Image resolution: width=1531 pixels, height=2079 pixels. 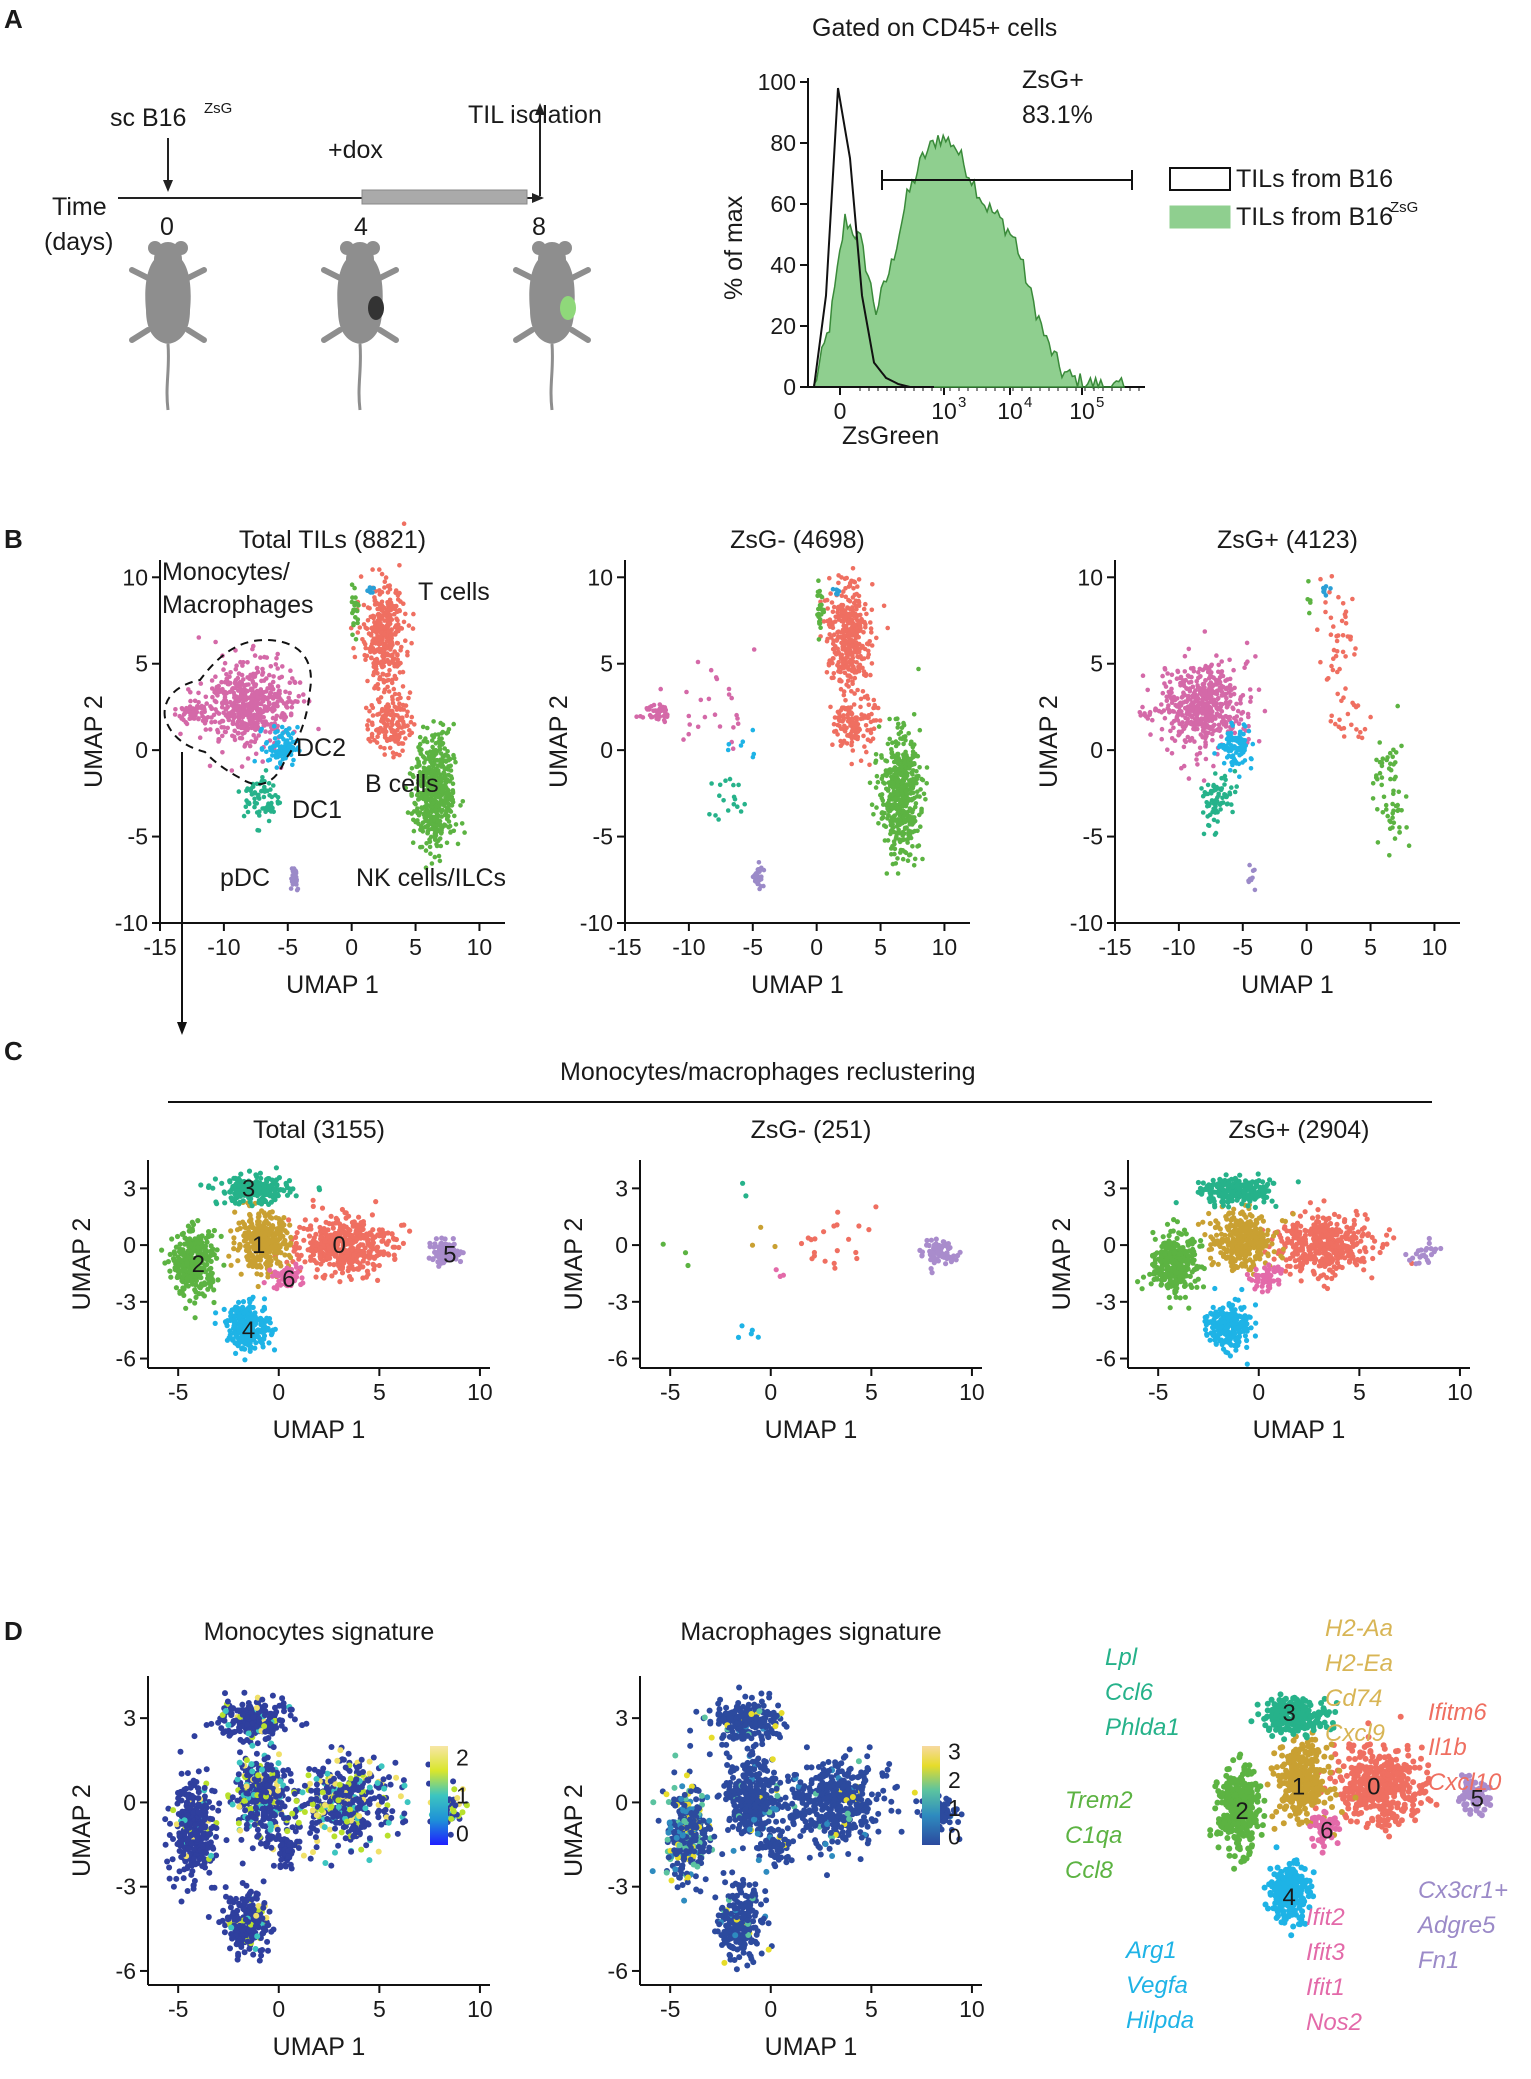 What do you see at coordinates (159, 947) in the screenshot?
I see `x-tick: -15` at bounding box center [159, 947].